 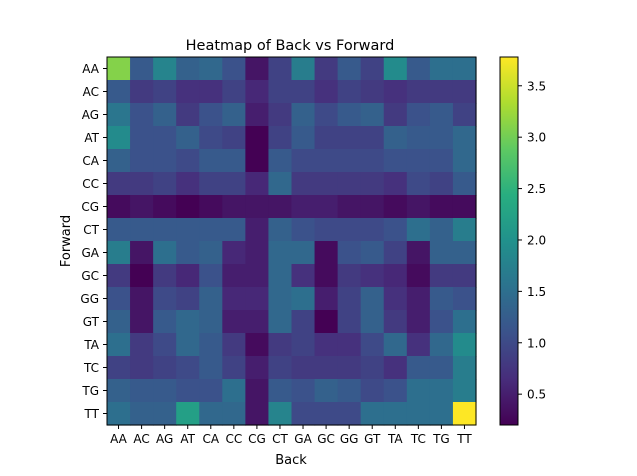 What do you see at coordinates (93, 241) in the screenshot?
I see `y-axis-ticks: AA AC AG AT CA CC CG CT GA GC GG GT TA TC TG TT` at bounding box center [93, 241].